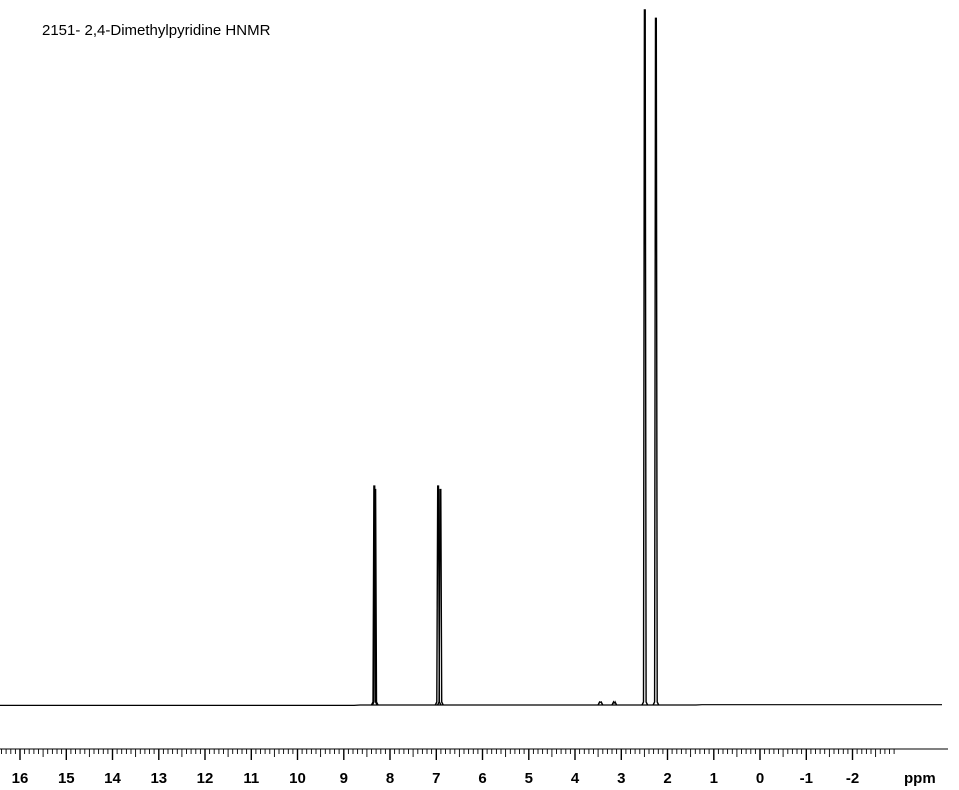  I want to click on x-axis-tick-label: 5, so click(529, 778).